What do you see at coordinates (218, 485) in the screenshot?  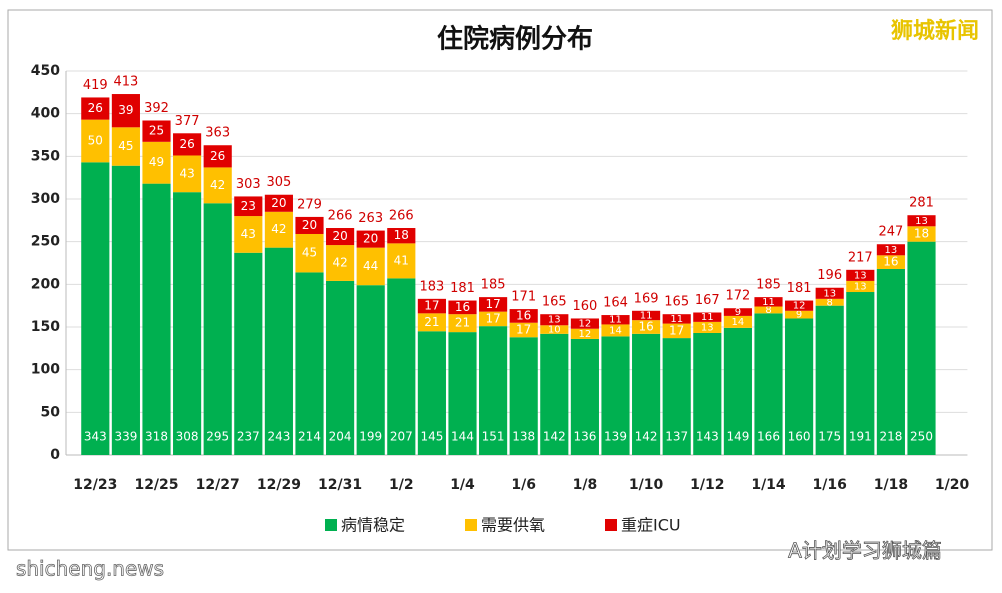 I see `x-tick-label: 12/27` at bounding box center [218, 485].